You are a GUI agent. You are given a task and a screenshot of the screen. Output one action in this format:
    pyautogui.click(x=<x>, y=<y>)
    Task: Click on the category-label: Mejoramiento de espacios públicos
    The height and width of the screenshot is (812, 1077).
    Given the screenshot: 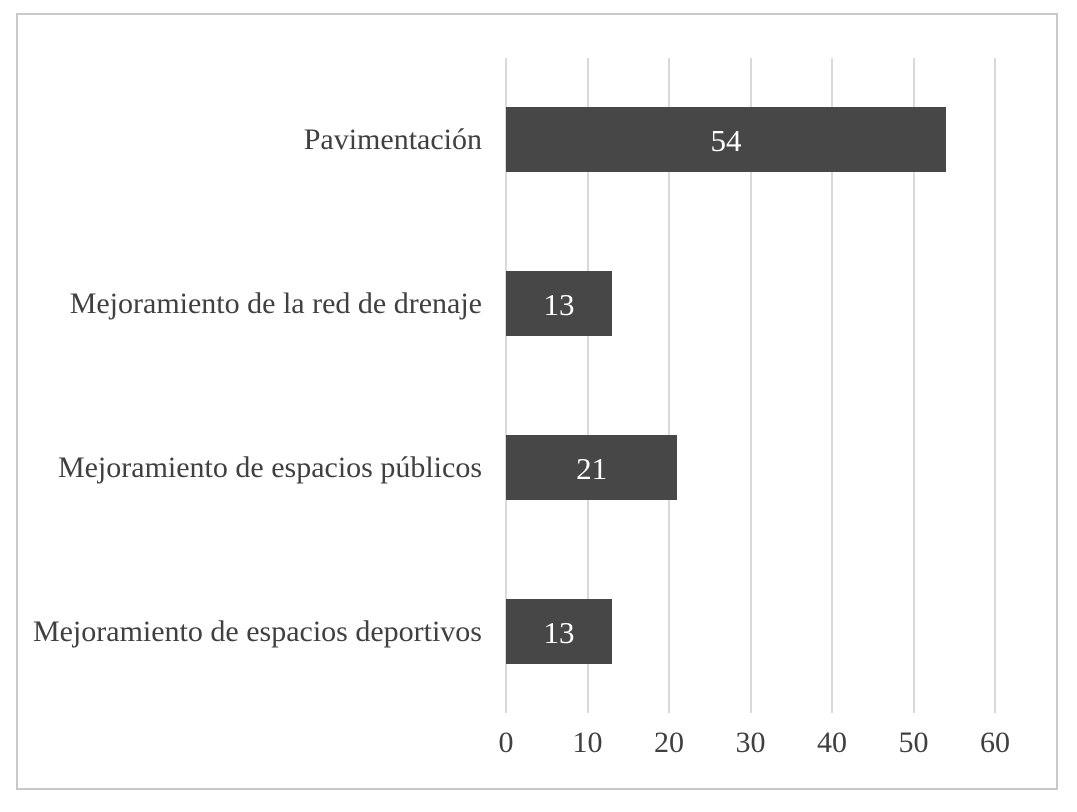 What is the action you would take?
    pyautogui.click(x=269, y=467)
    